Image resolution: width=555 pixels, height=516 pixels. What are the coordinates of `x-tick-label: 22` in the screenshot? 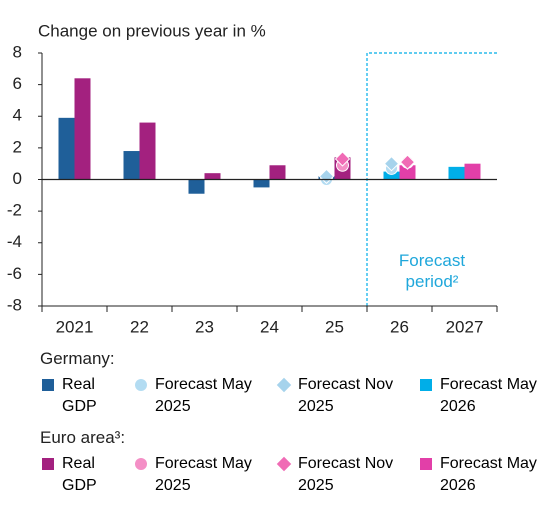 It's located at (139, 326).